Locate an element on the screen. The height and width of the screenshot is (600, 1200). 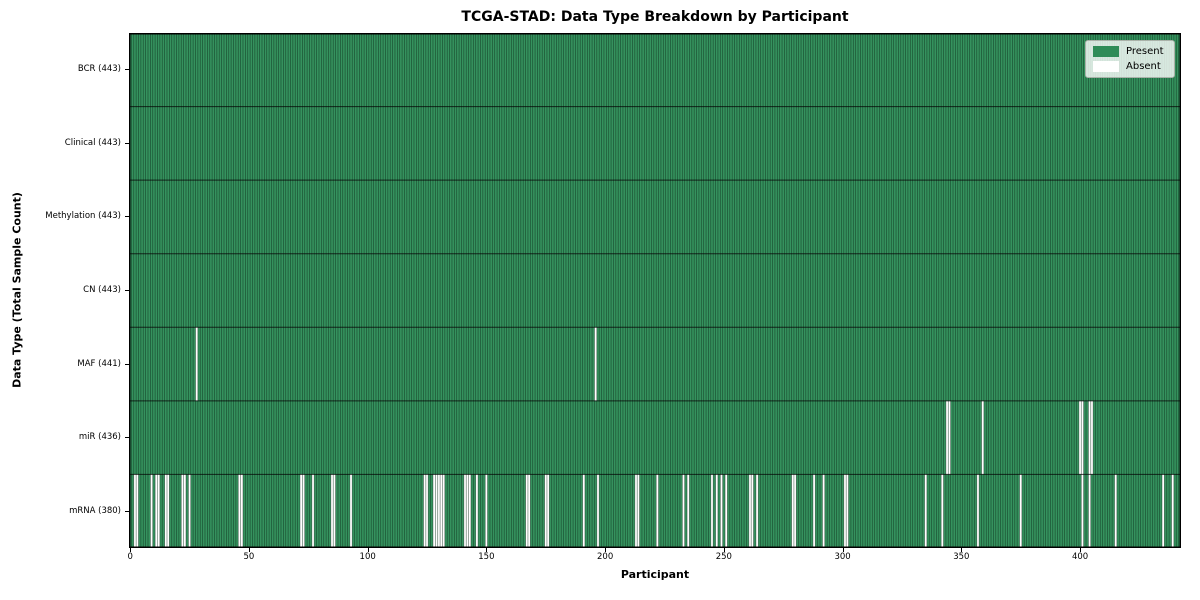
x-tick-label-50: 50 is located at coordinates (249, 557).